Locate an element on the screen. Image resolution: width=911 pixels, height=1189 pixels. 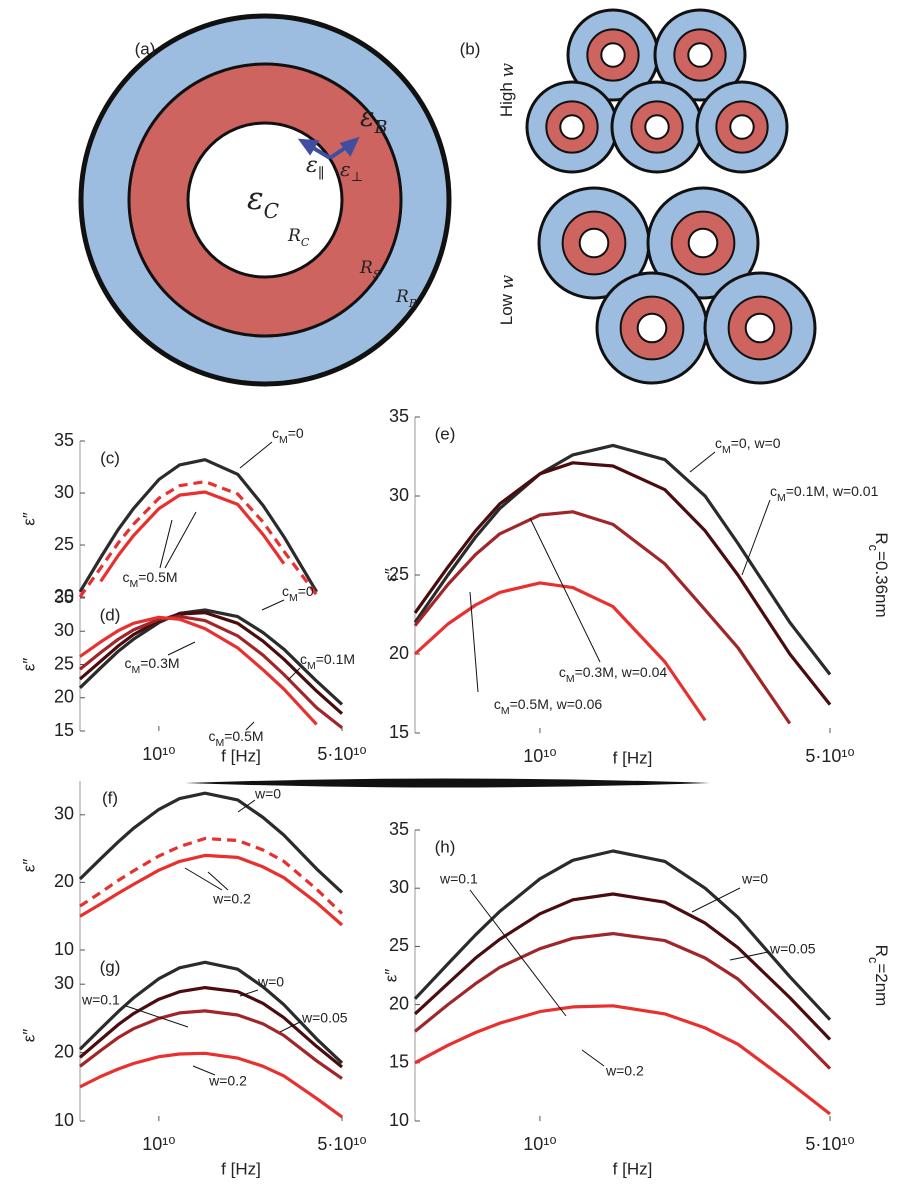
annotation: cM=0.1M, w=0.01 is located at coordinates (824, 493).